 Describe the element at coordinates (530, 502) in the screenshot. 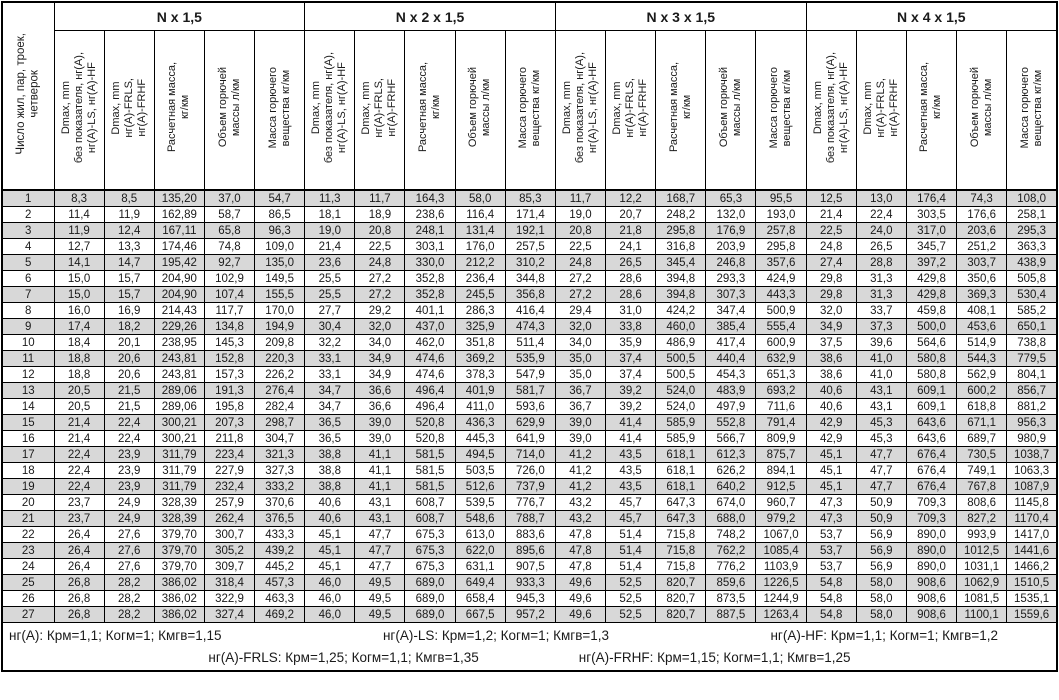

I see `data-cell: 776,7` at that location.